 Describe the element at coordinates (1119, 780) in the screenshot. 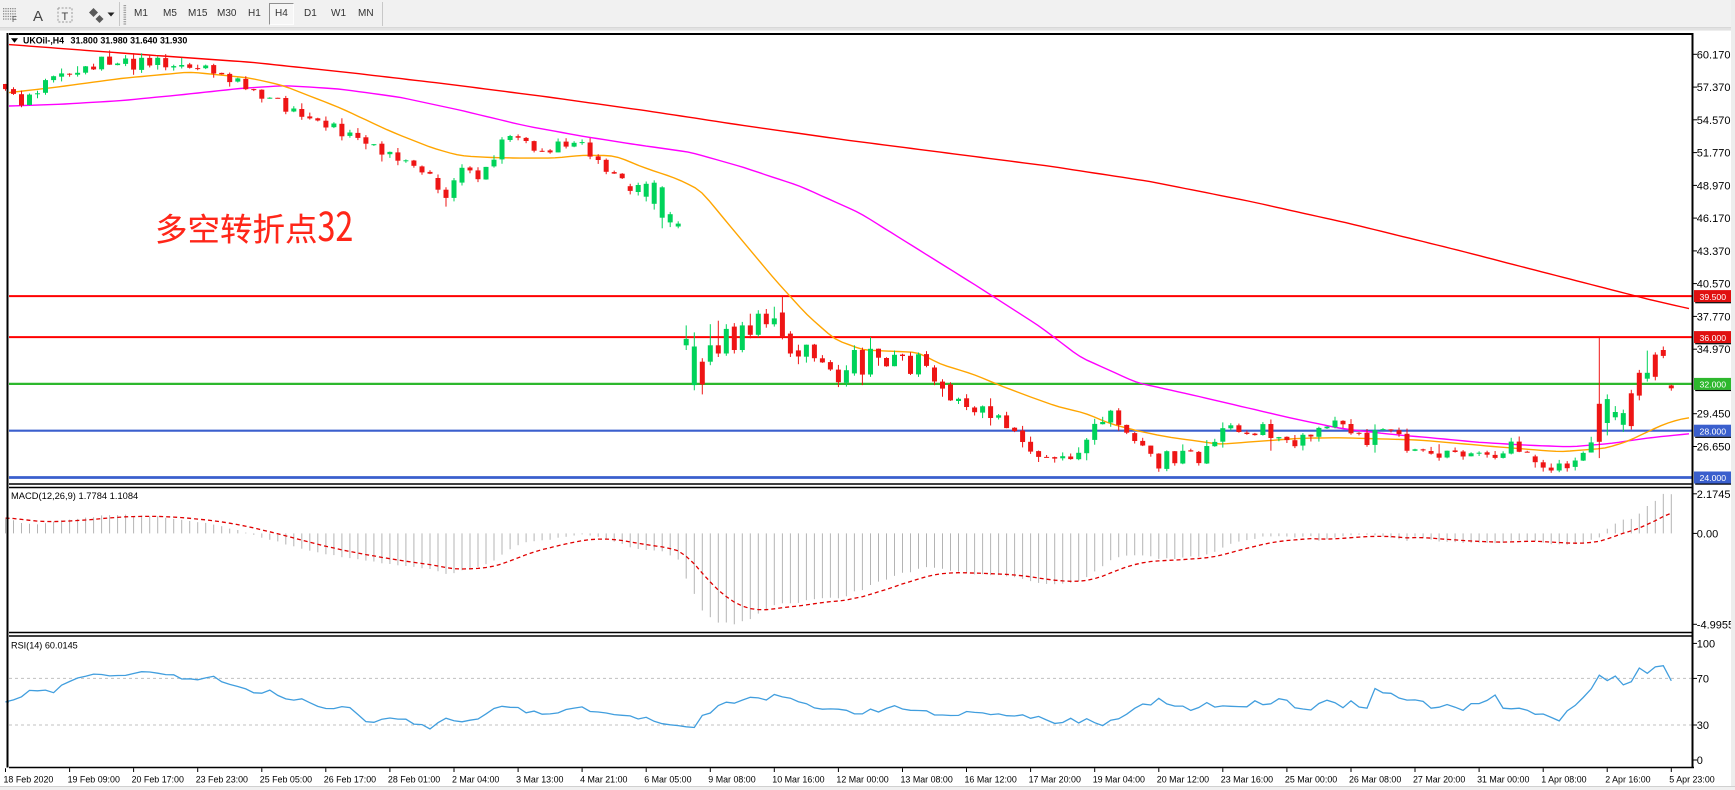

I see `svg-text: 19 Mar 04:00` at that location.